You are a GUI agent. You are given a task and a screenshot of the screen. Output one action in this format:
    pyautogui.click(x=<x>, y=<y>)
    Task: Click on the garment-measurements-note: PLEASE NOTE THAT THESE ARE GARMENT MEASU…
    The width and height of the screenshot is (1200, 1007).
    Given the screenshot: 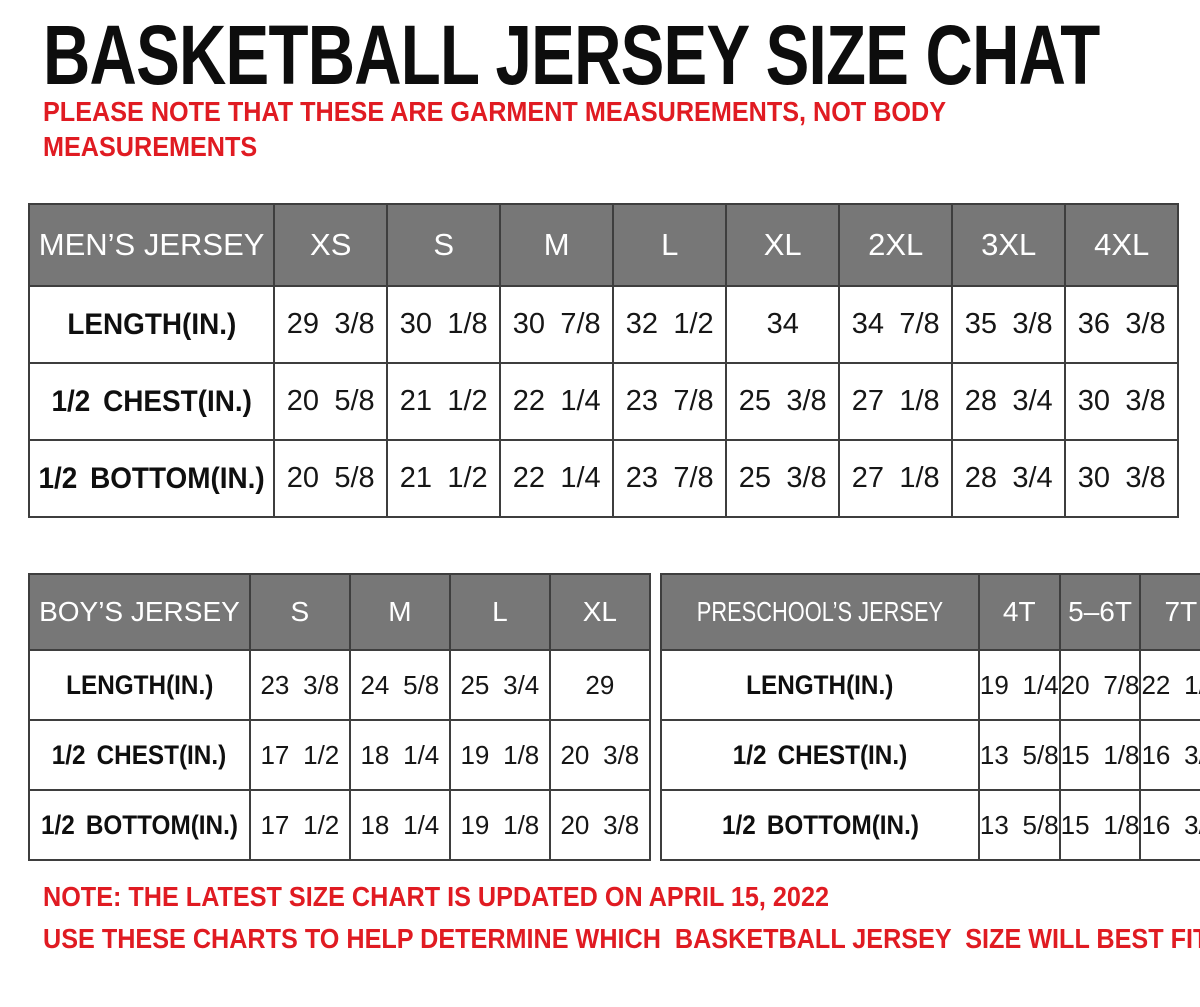 What is the action you would take?
    pyautogui.click(x=544, y=129)
    